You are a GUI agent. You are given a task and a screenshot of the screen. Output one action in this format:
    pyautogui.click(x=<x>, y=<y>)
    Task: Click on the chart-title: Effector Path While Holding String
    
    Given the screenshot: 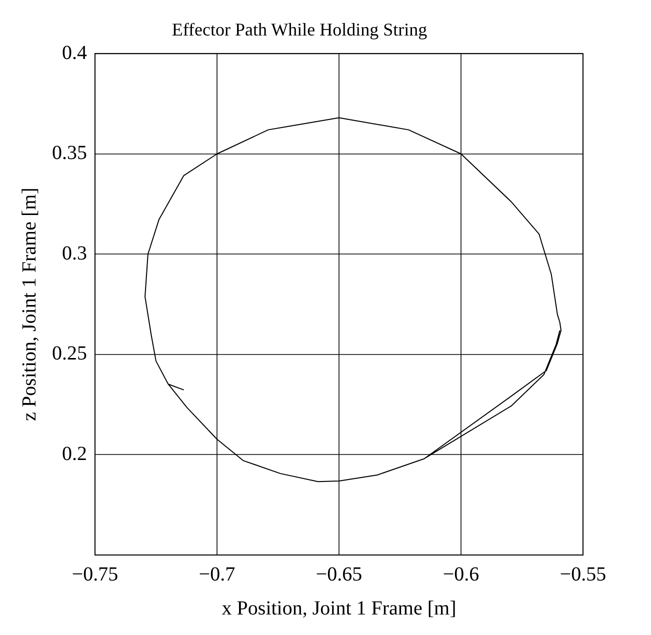 What is the action you would take?
    pyautogui.click(x=300, y=30)
    